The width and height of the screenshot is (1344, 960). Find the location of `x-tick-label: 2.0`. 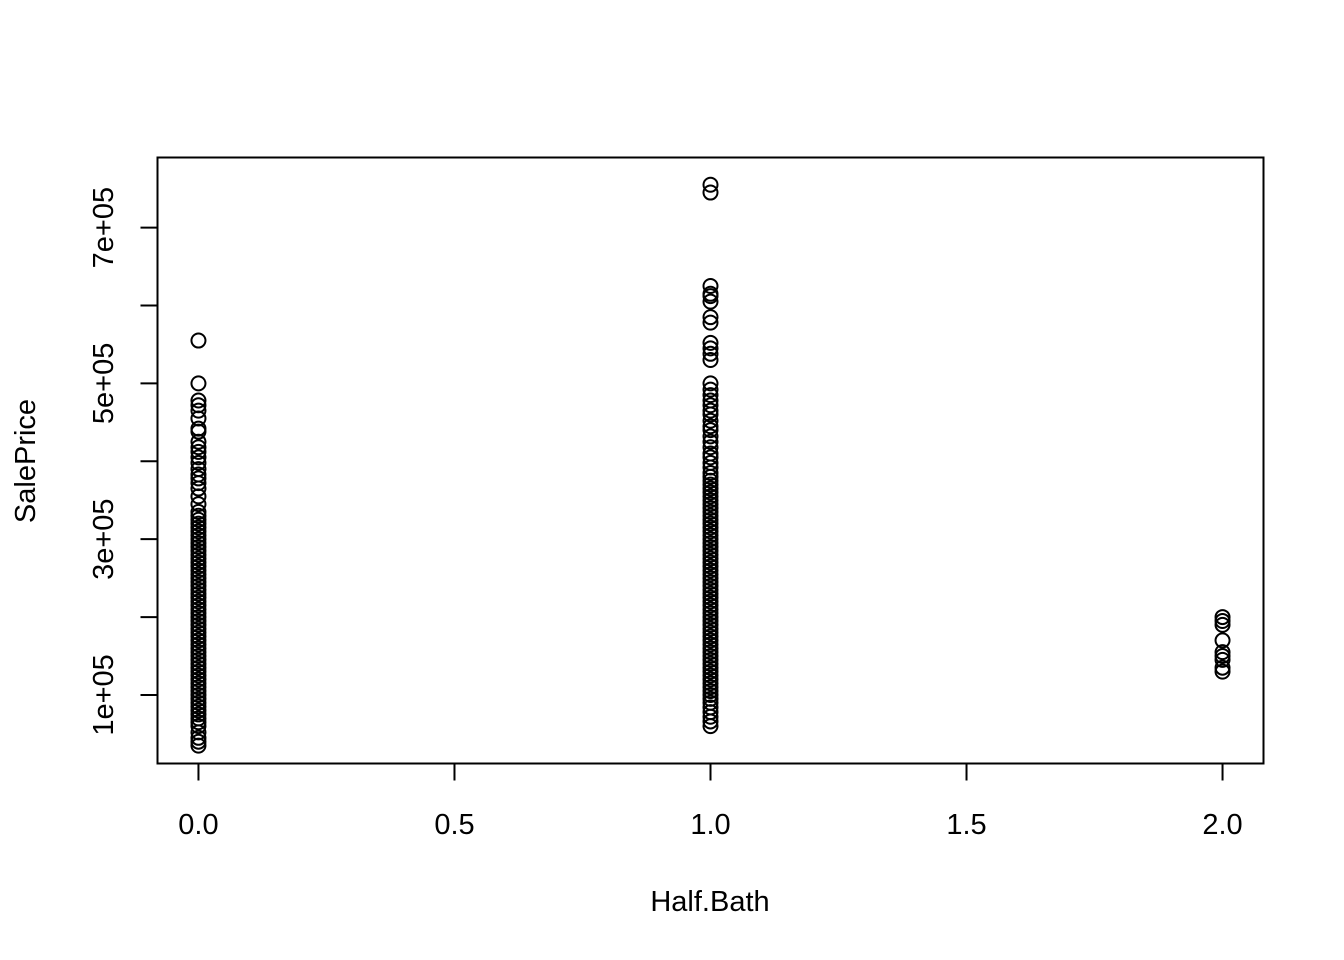

x-tick-label: 2.0 is located at coordinates (1222, 825).